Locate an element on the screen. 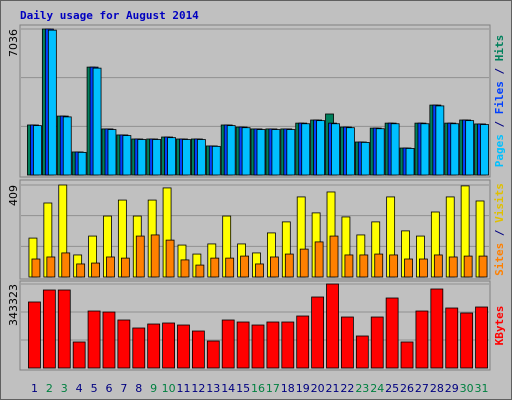  legend: KBytes is located at coordinates (499, 326).